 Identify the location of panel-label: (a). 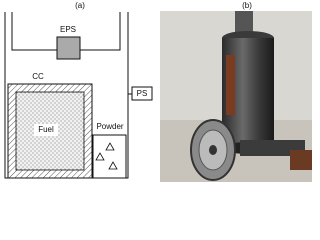
(80, 5).